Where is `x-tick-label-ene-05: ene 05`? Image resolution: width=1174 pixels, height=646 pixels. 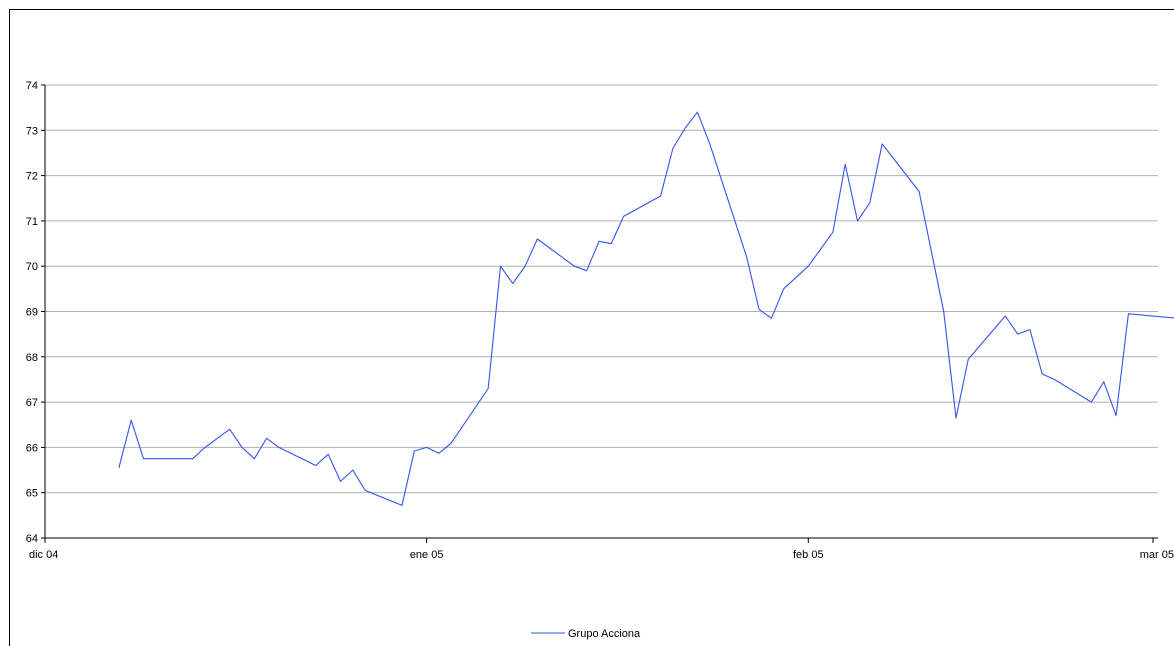
x-tick-label-ene-05: ene 05 is located at coordinates (427, 555).